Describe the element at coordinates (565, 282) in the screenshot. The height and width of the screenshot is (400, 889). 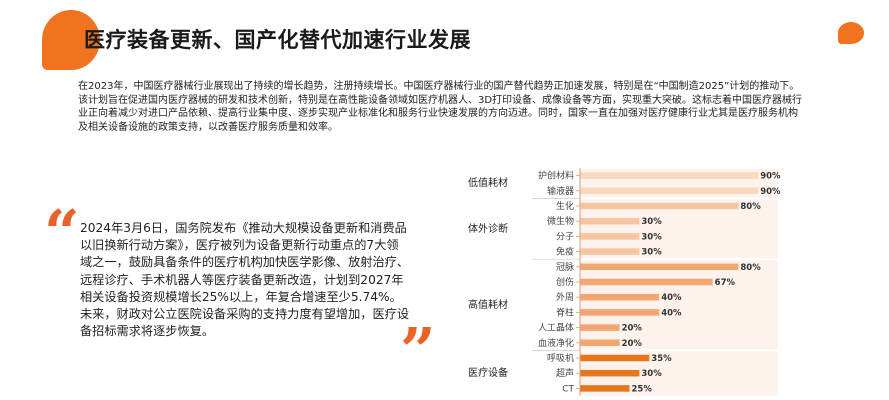
I see `category-label: 创伤` at that location.